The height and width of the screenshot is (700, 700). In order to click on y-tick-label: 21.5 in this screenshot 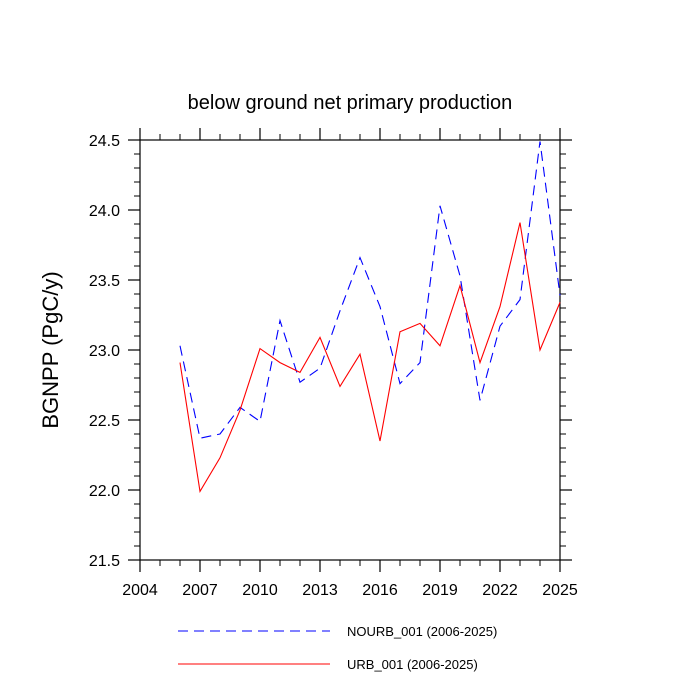, I will do `click(104, 561)`.